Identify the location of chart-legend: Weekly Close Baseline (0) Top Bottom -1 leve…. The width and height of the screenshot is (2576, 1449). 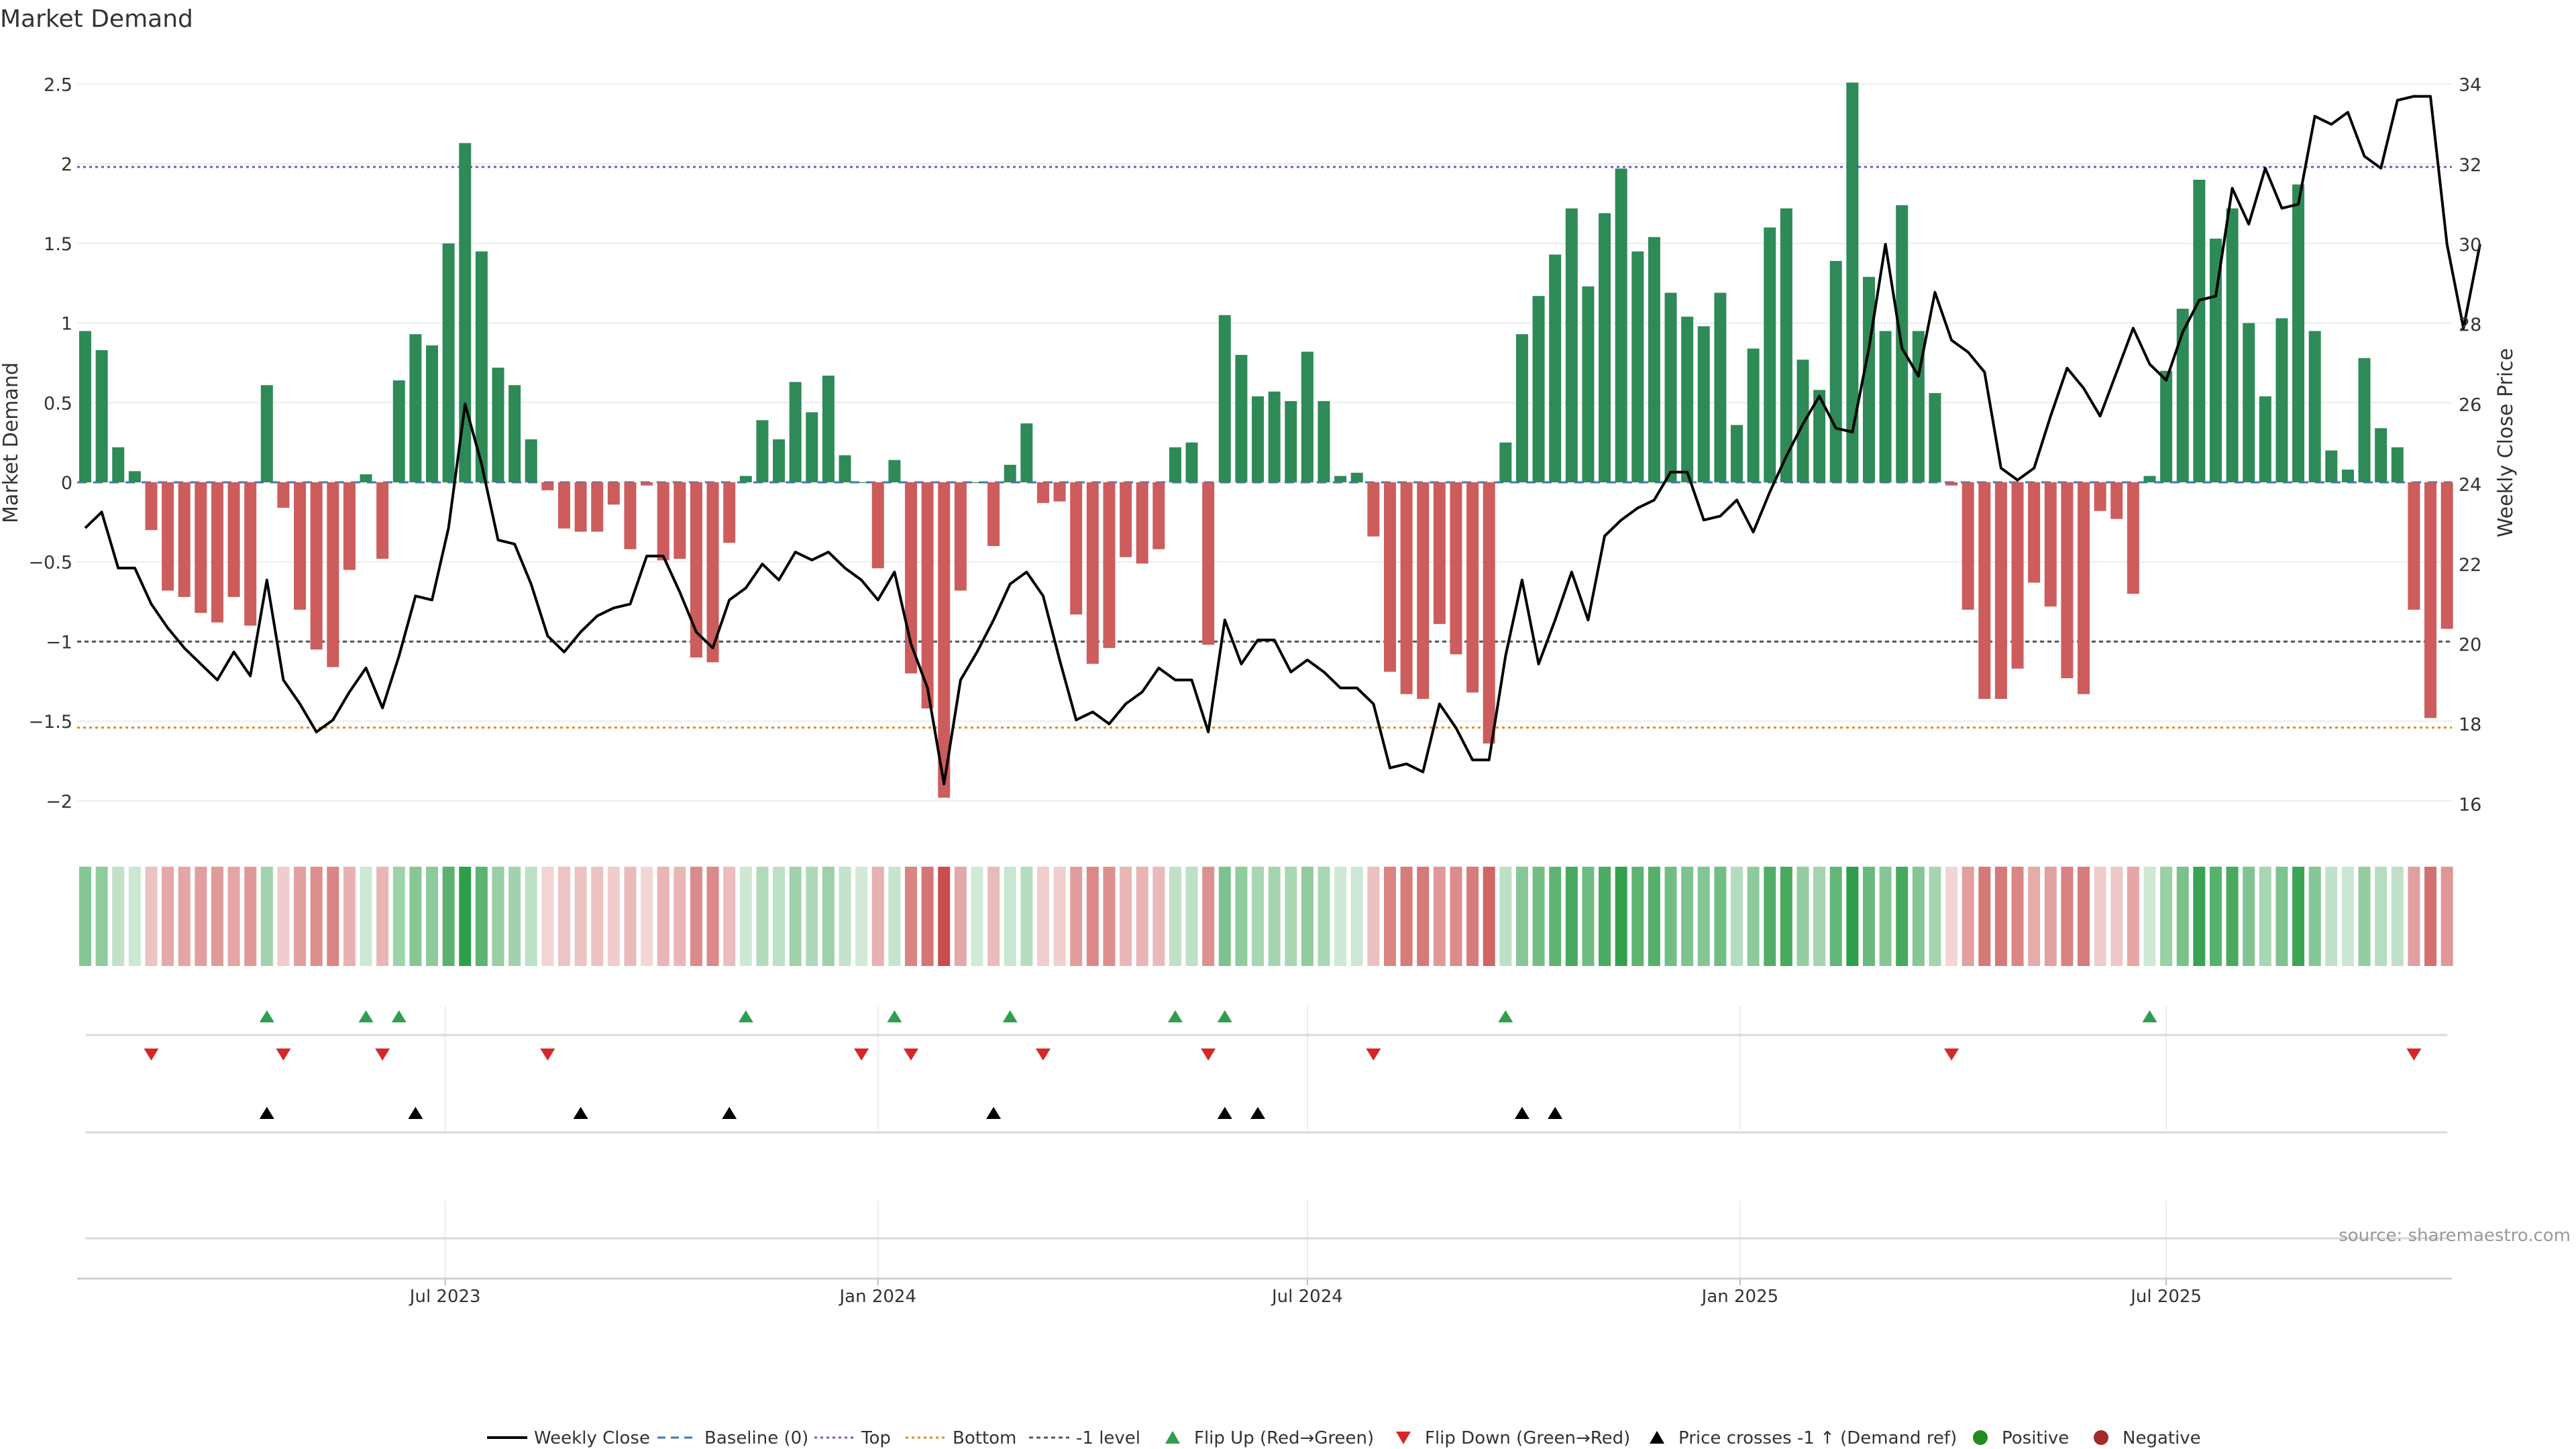
(1344, 1438).